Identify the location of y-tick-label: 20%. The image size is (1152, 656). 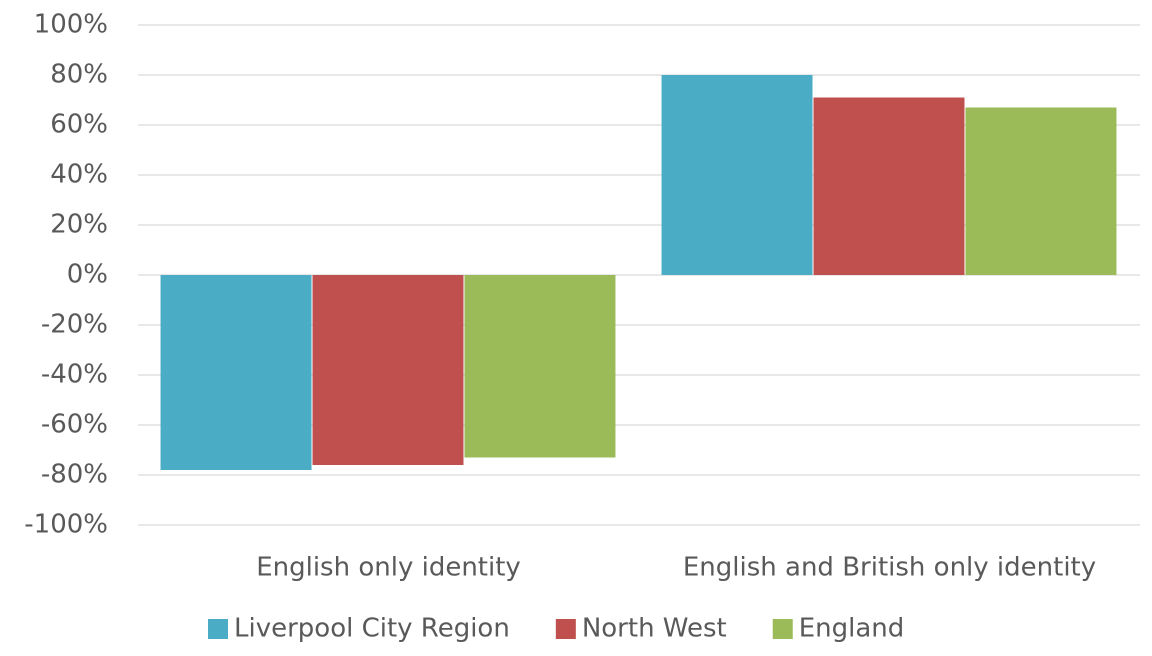
(79, 225).